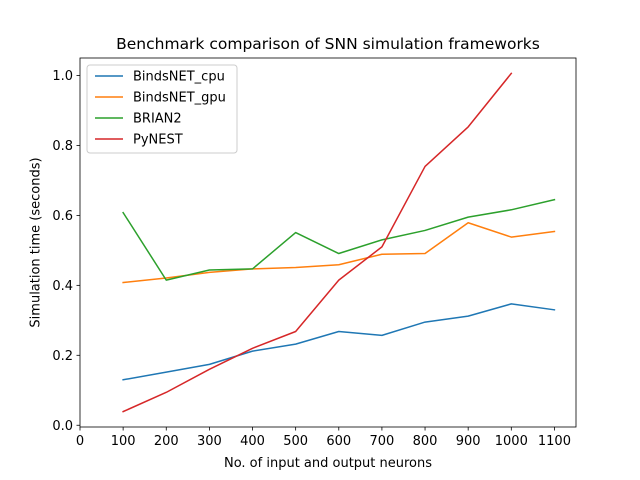  Describe the element at coordinates (252, 441) in the screenshot. I see `x-tick-label: 400` at that location.